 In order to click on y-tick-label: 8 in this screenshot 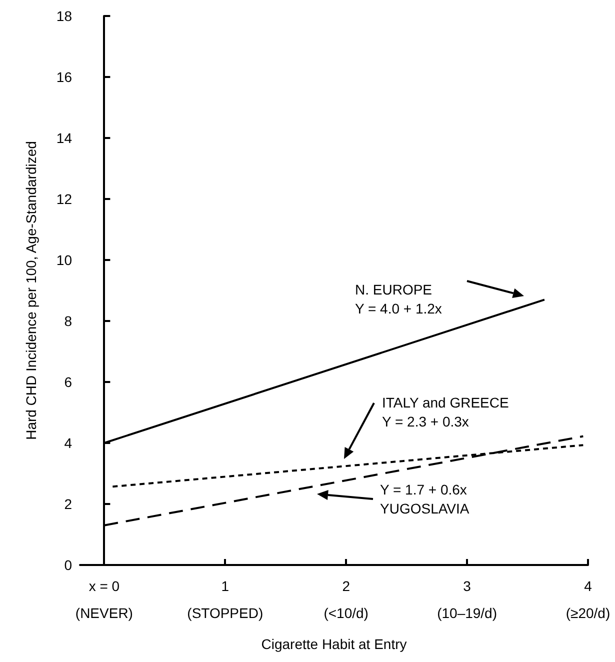, I will do `click(68, 321)`.